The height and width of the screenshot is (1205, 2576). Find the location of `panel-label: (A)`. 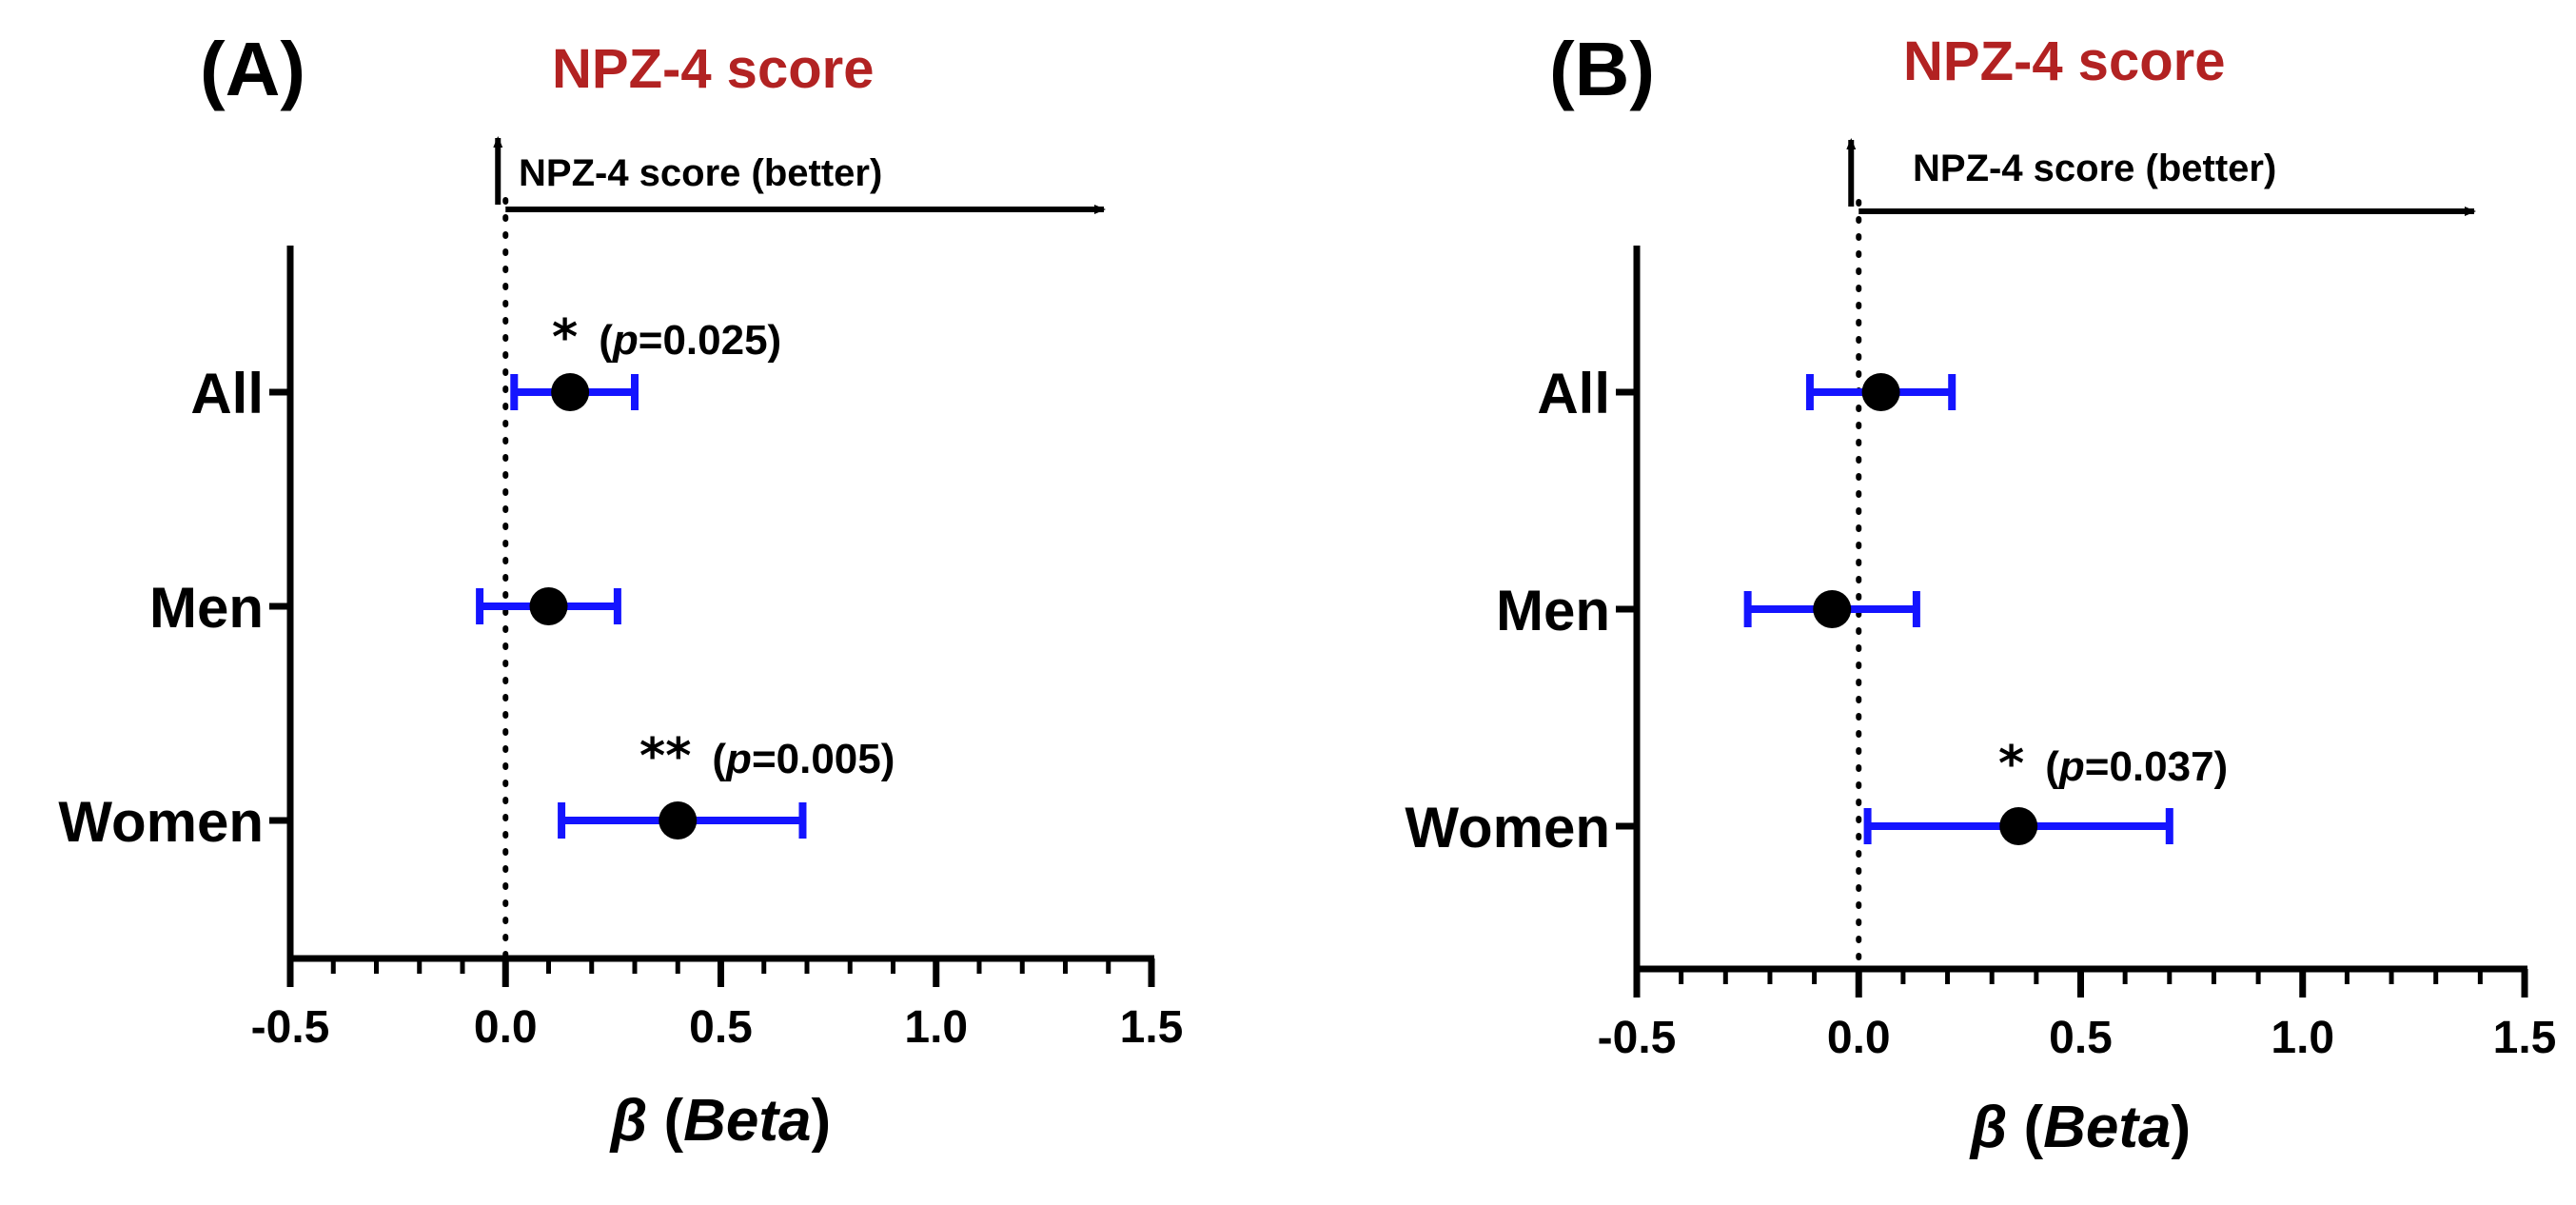

panel-label: (A) is located at coordinates (252, 69).